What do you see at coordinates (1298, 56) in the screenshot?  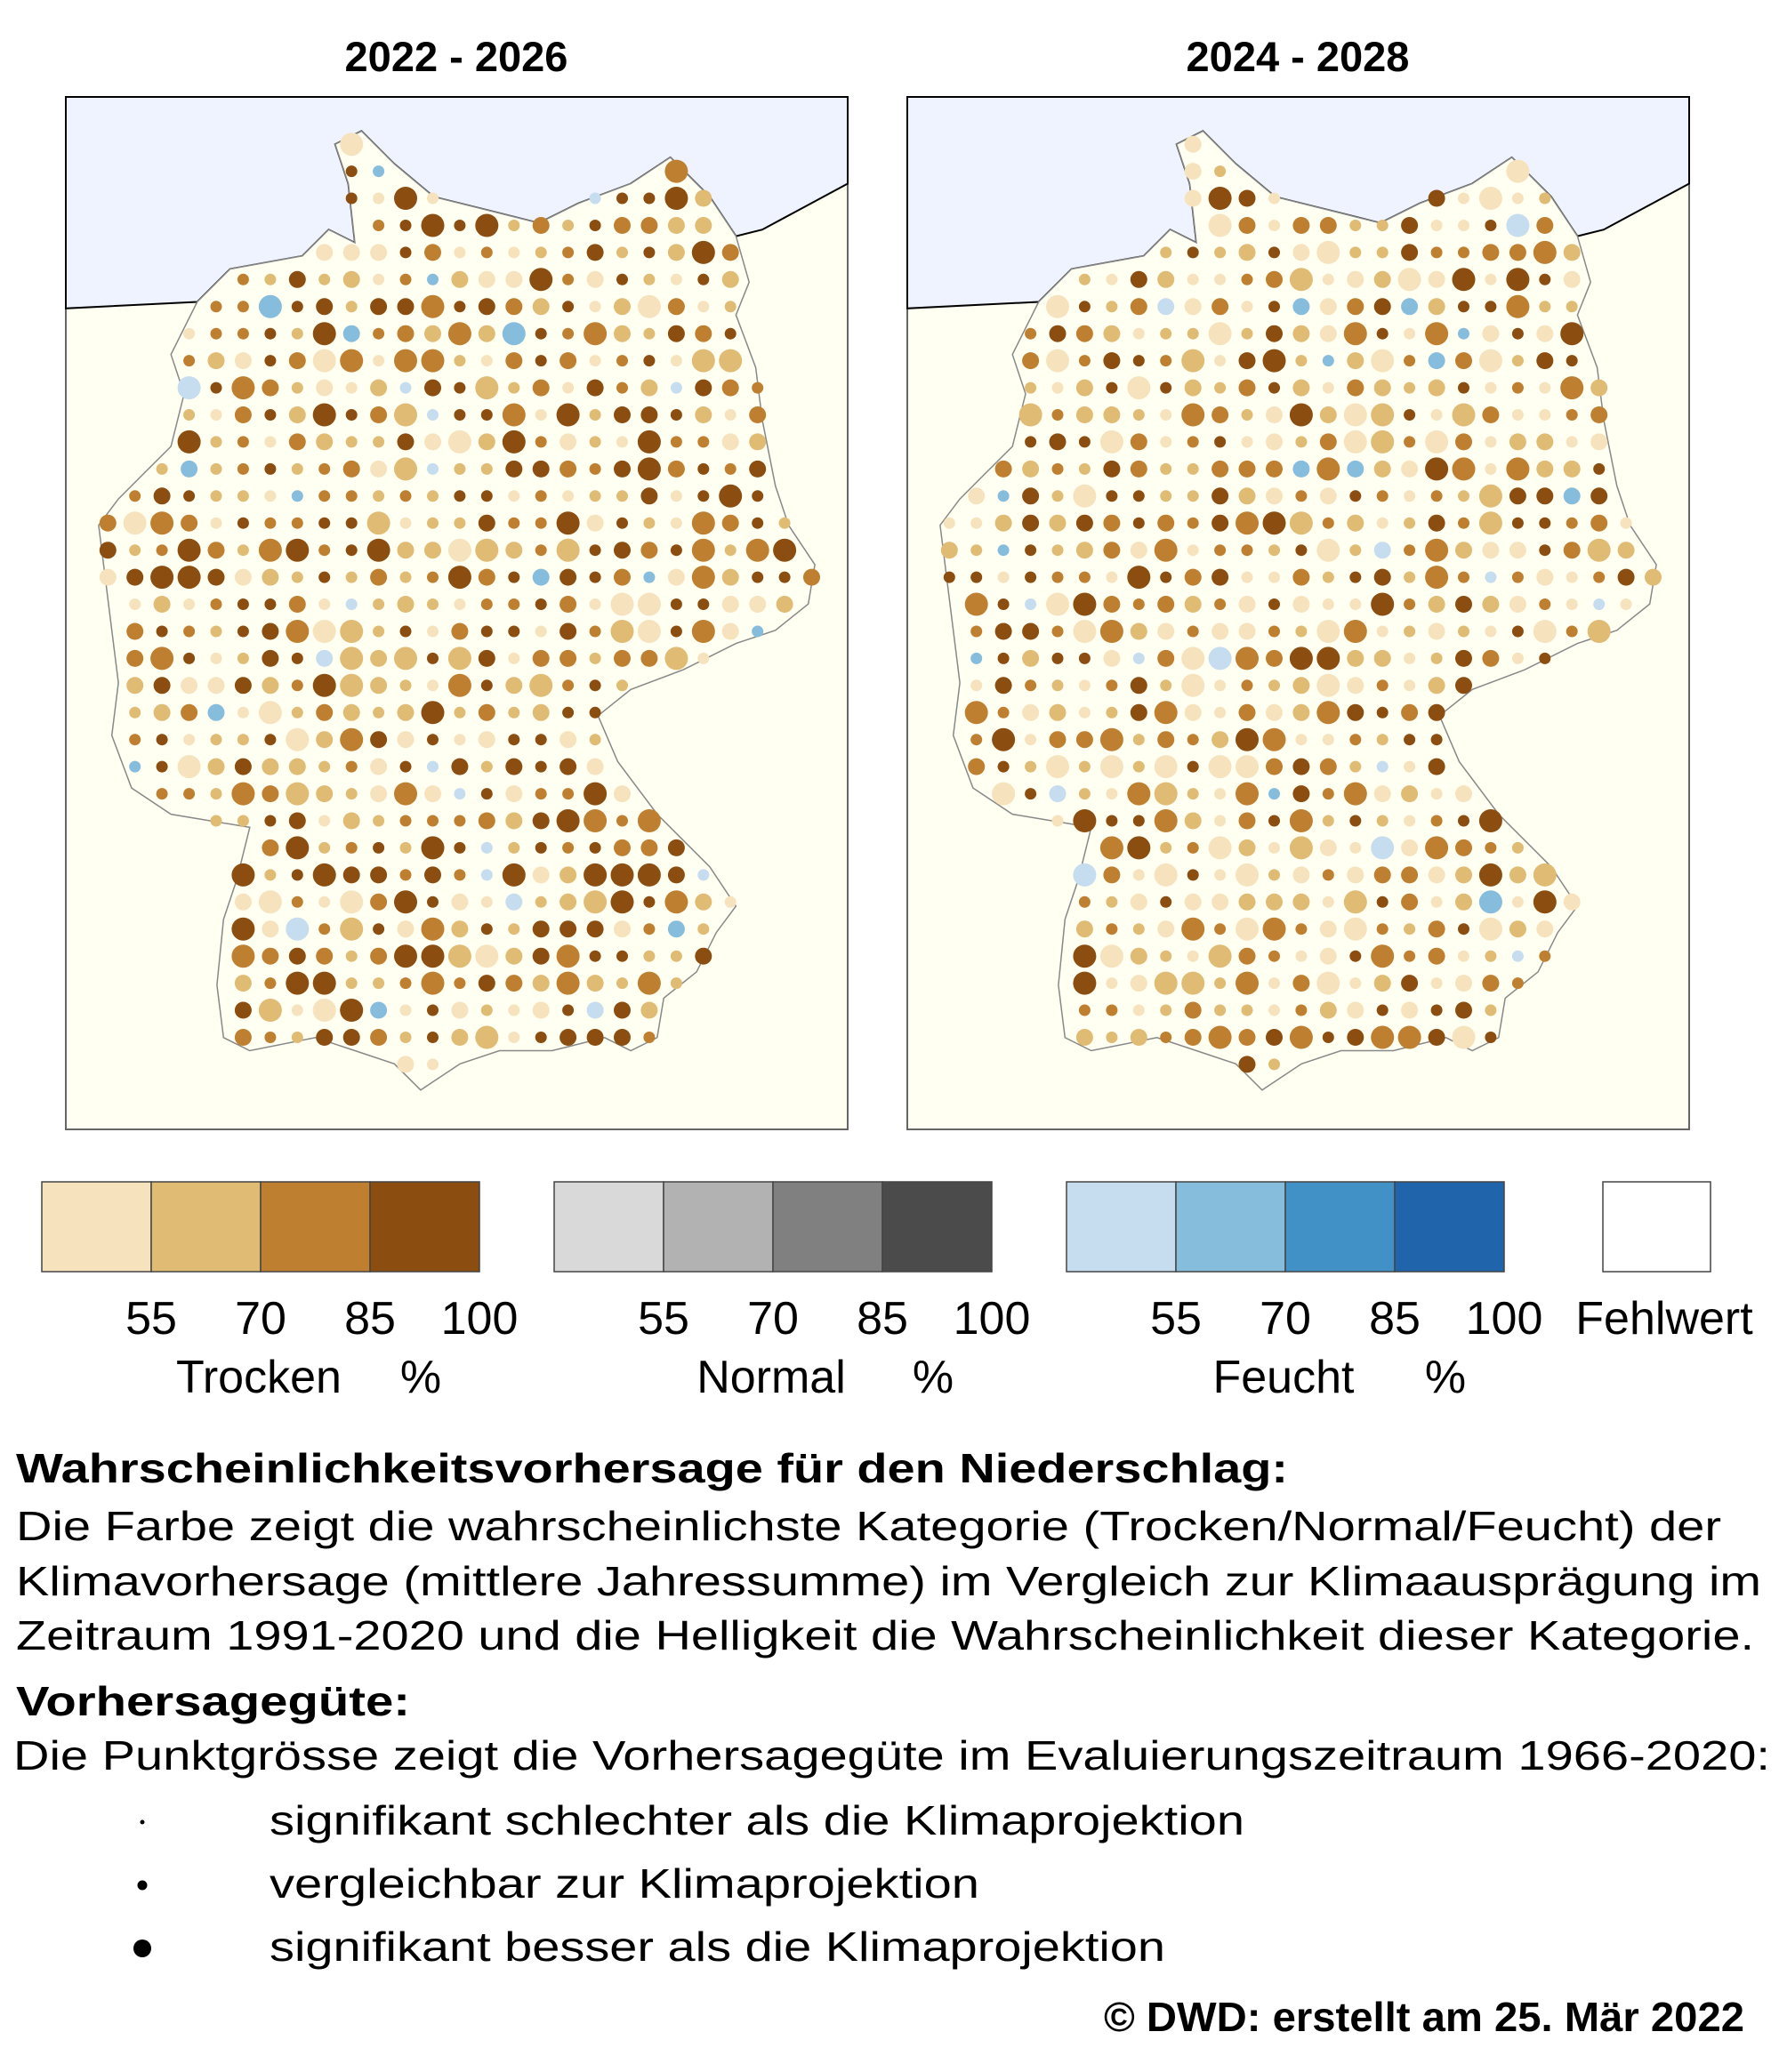 I see `panel-title: 2024 - 2028` at bounding box center [1298, 56].